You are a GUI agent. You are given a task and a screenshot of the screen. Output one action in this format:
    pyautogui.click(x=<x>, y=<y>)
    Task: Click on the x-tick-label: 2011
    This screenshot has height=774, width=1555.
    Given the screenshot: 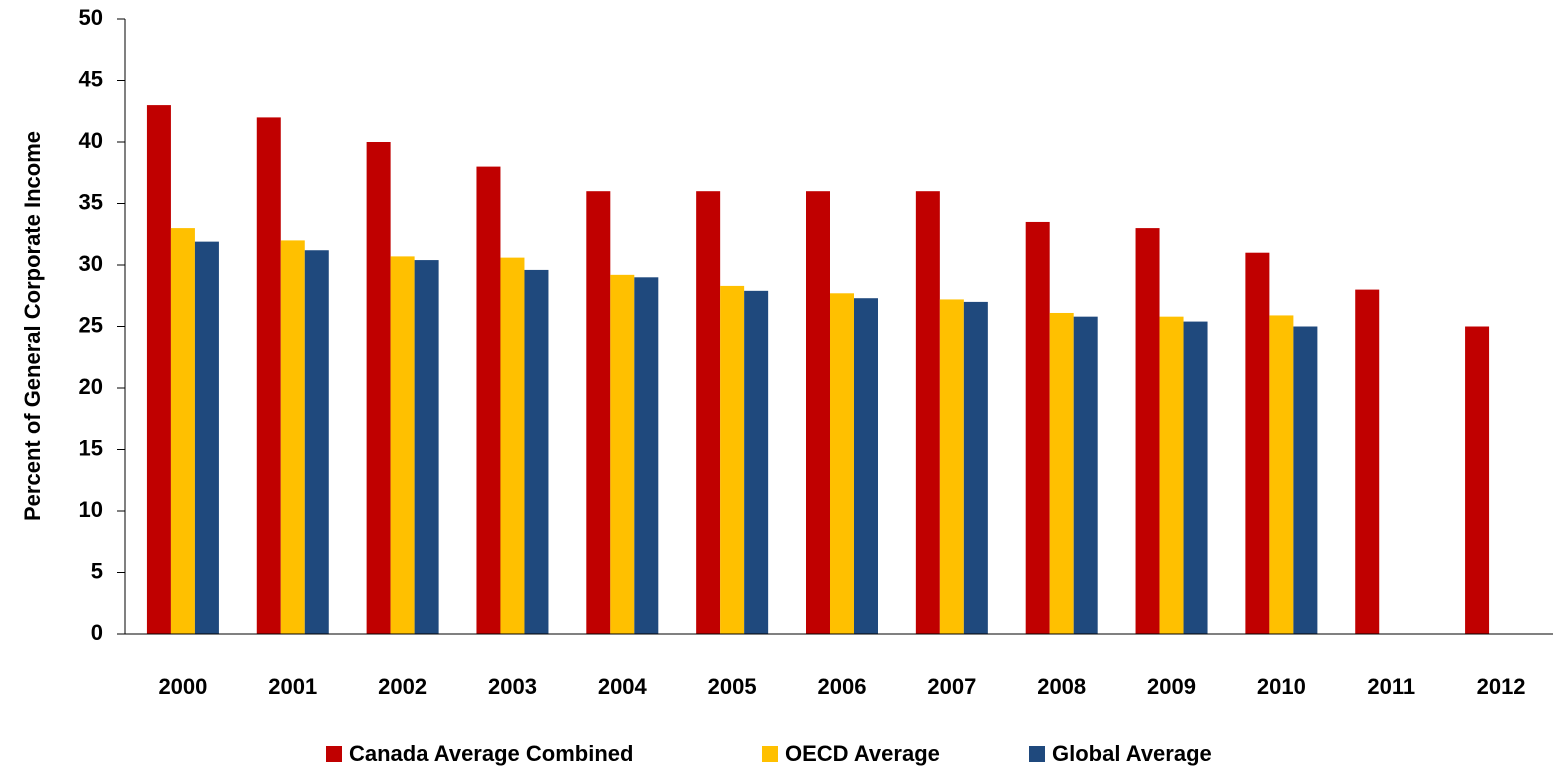 What is the action you would take?
    pyautogui.click(x=1391, y=686)
    